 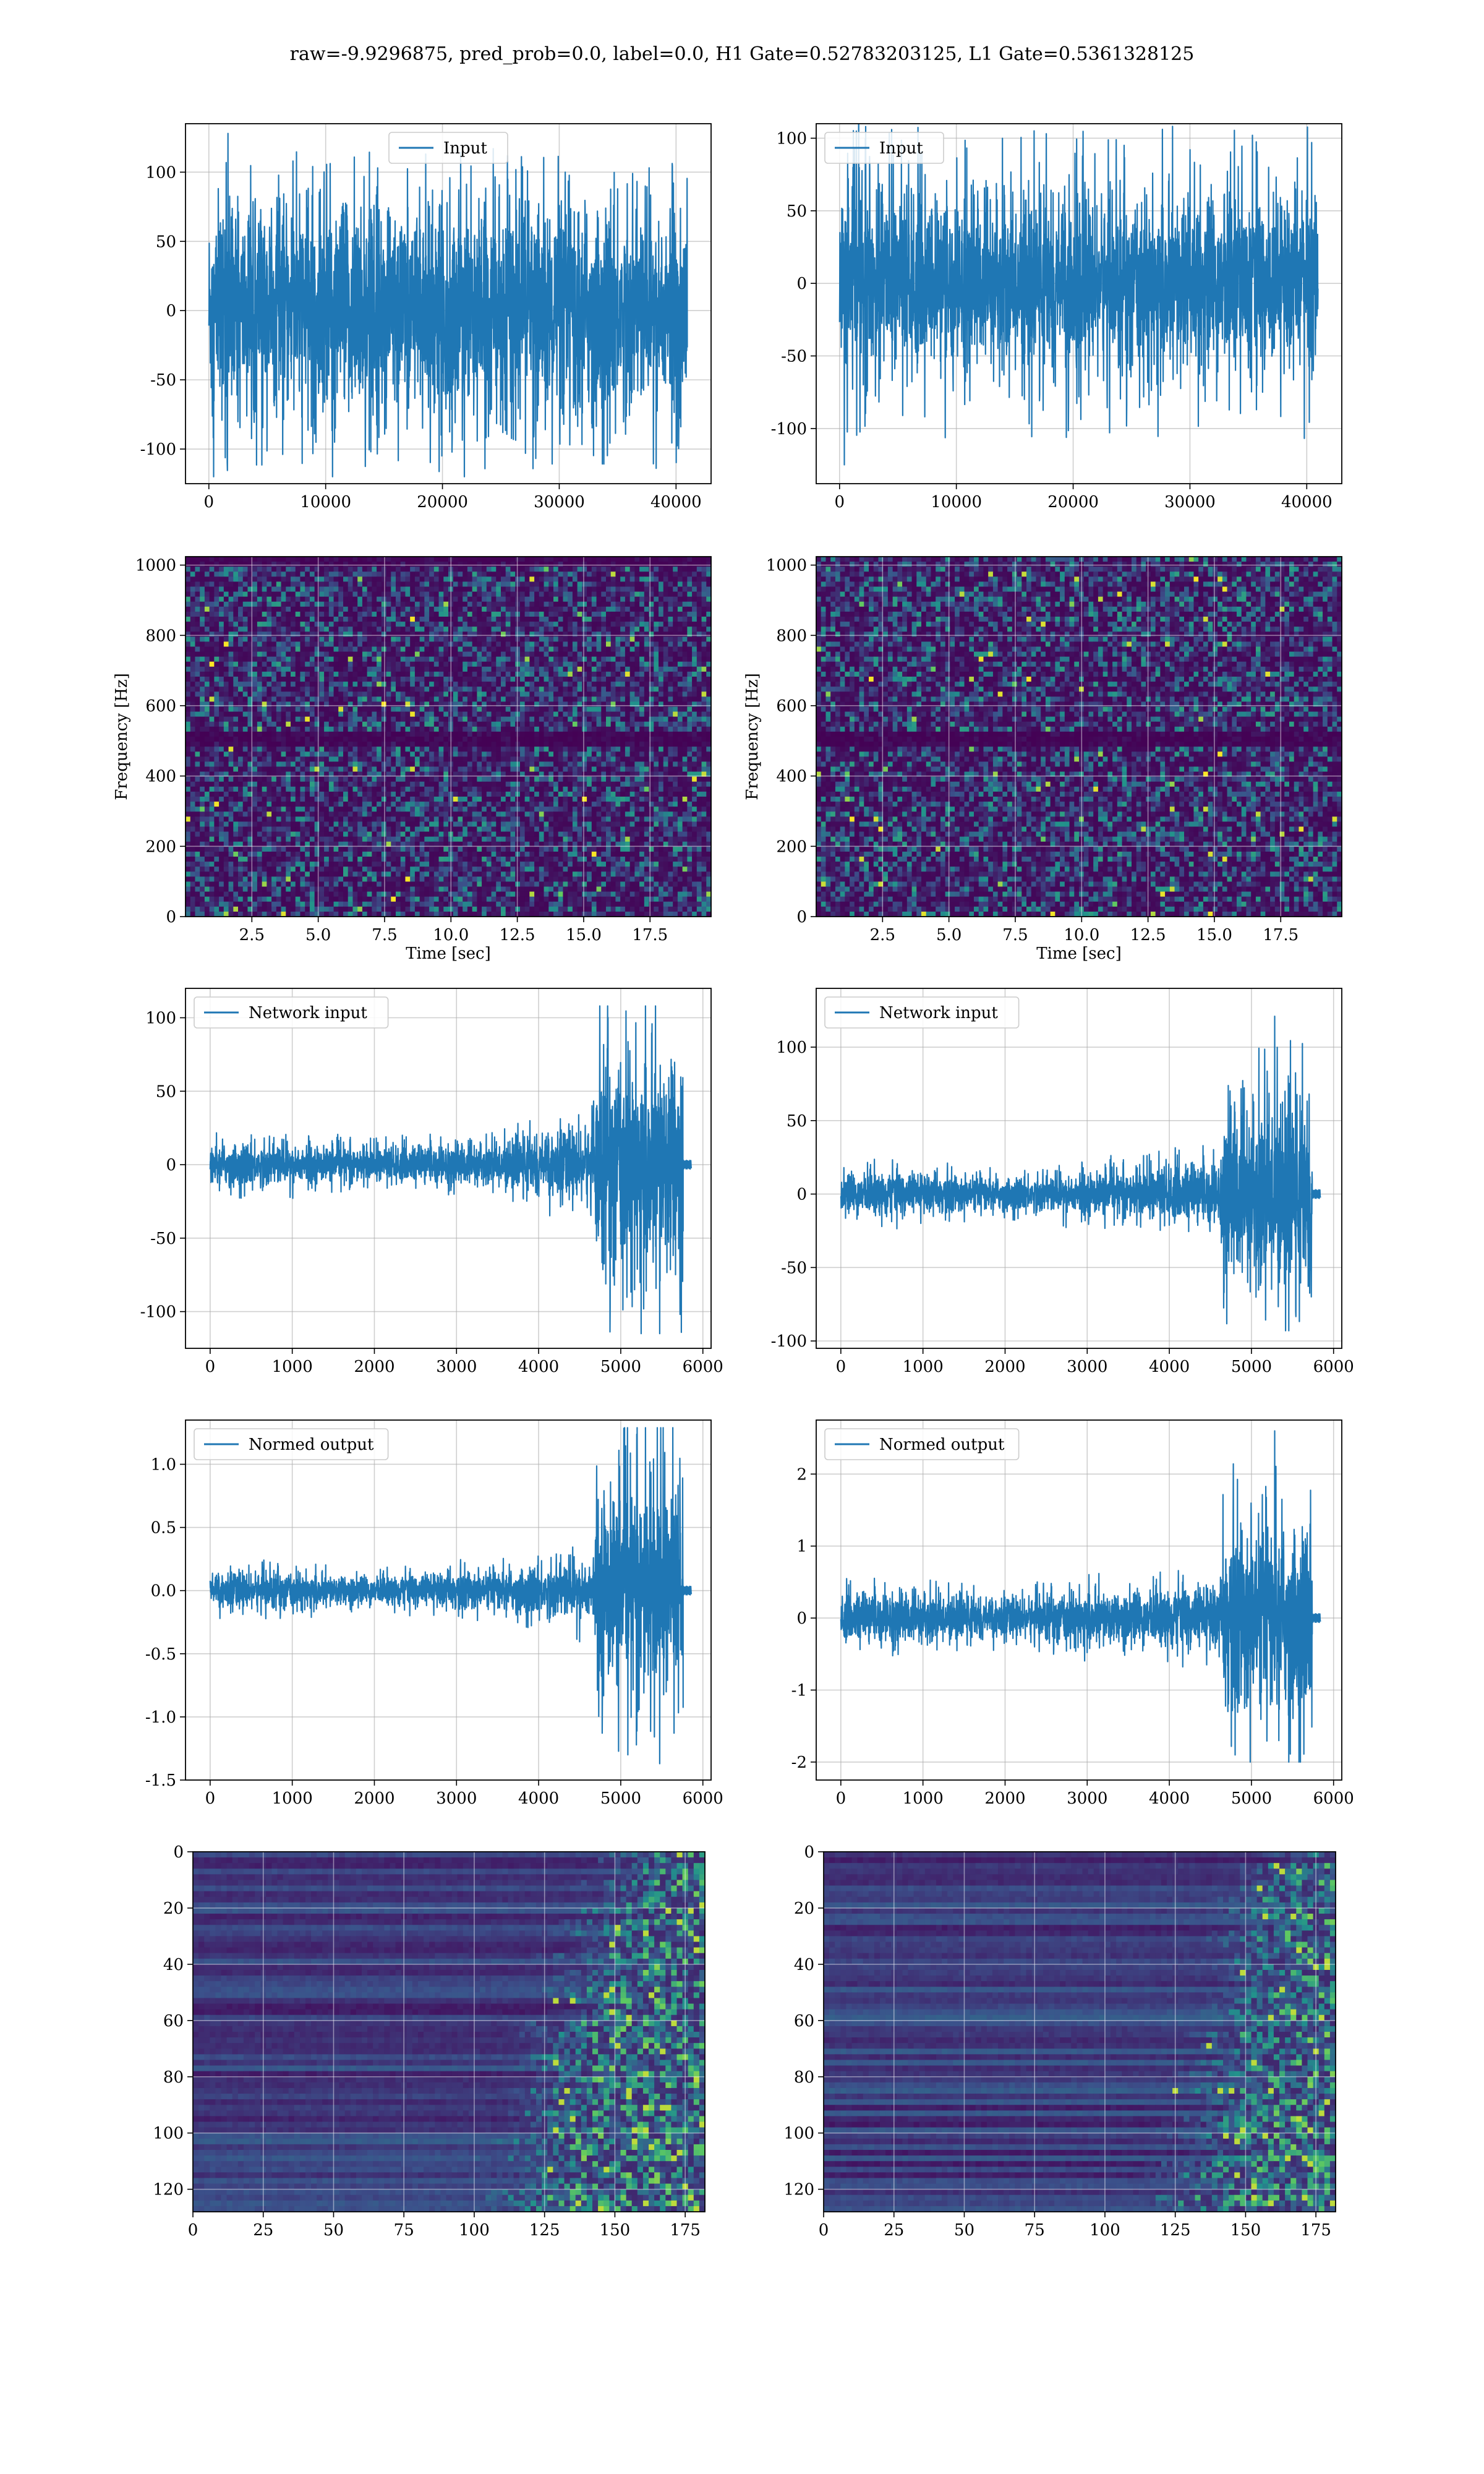 What do you see at coordinates (448, 954) in the screenshot?
I see `x-axis-label: Time [sec]` at bounding box center [448, 954].